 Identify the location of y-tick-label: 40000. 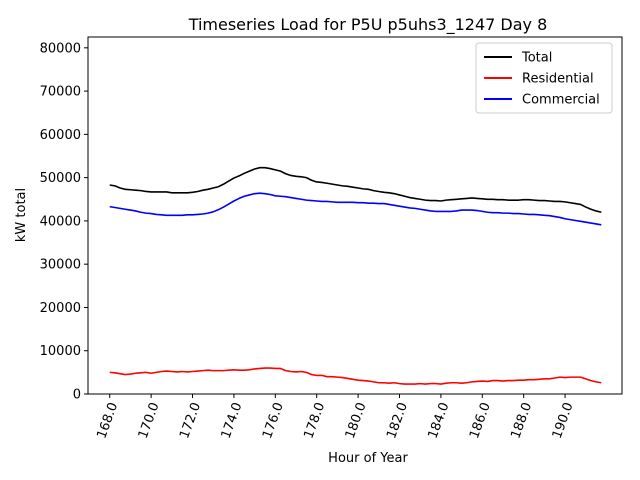
(60, 221).